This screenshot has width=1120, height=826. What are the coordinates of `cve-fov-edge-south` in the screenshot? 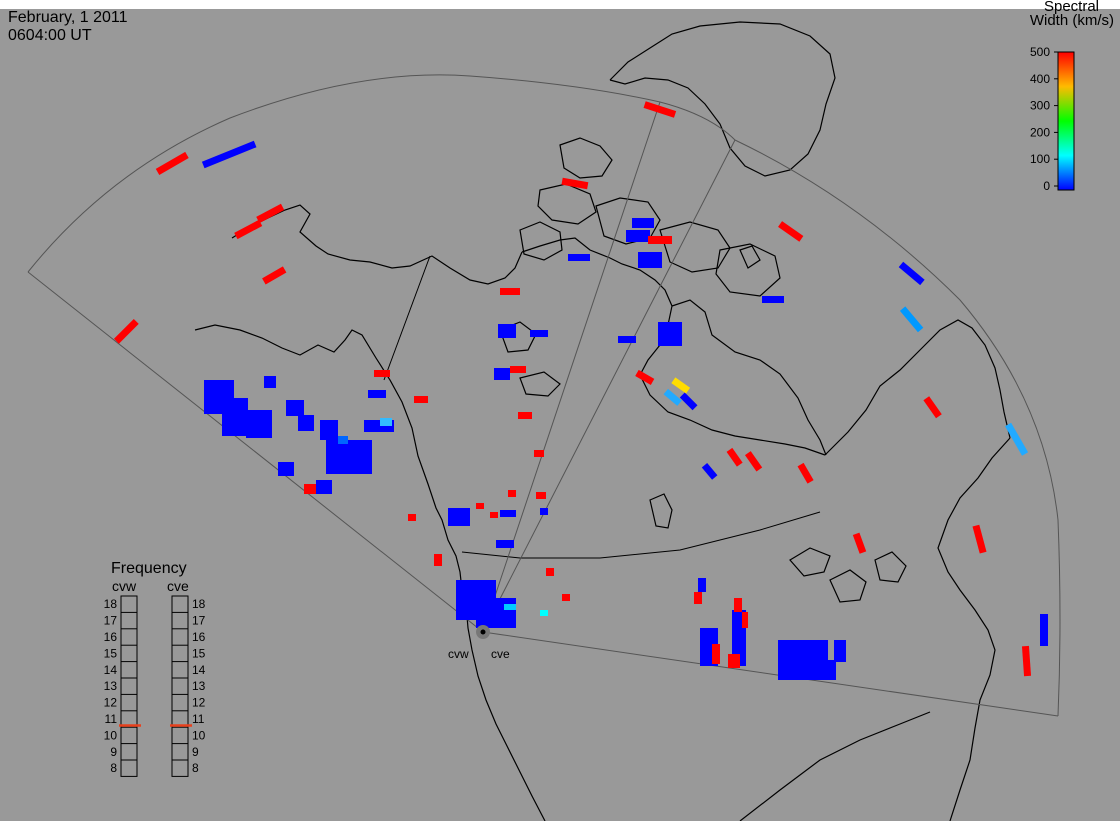 It's located at (770, 674).